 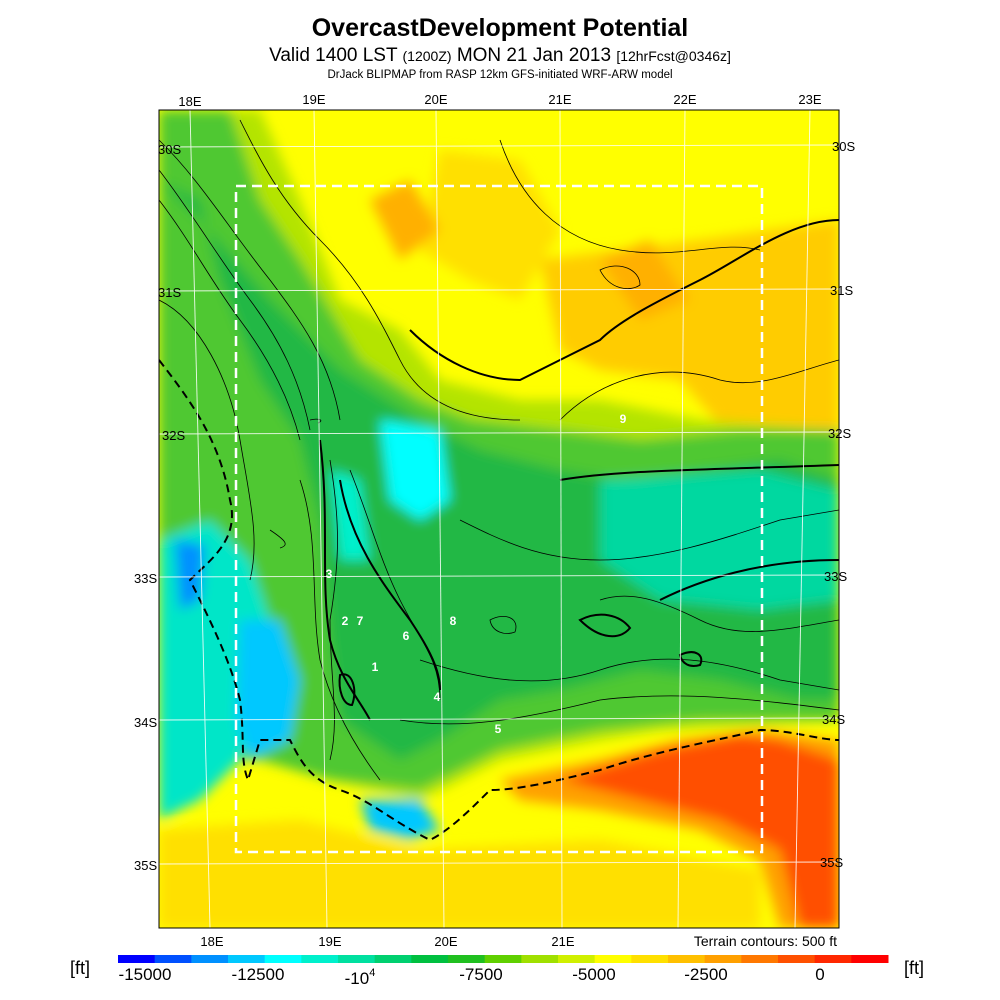 What do you see at coordinates (835, 576) in the screenshot?
I see `lat-label-right: 33S` at bounding box center [835, 576].